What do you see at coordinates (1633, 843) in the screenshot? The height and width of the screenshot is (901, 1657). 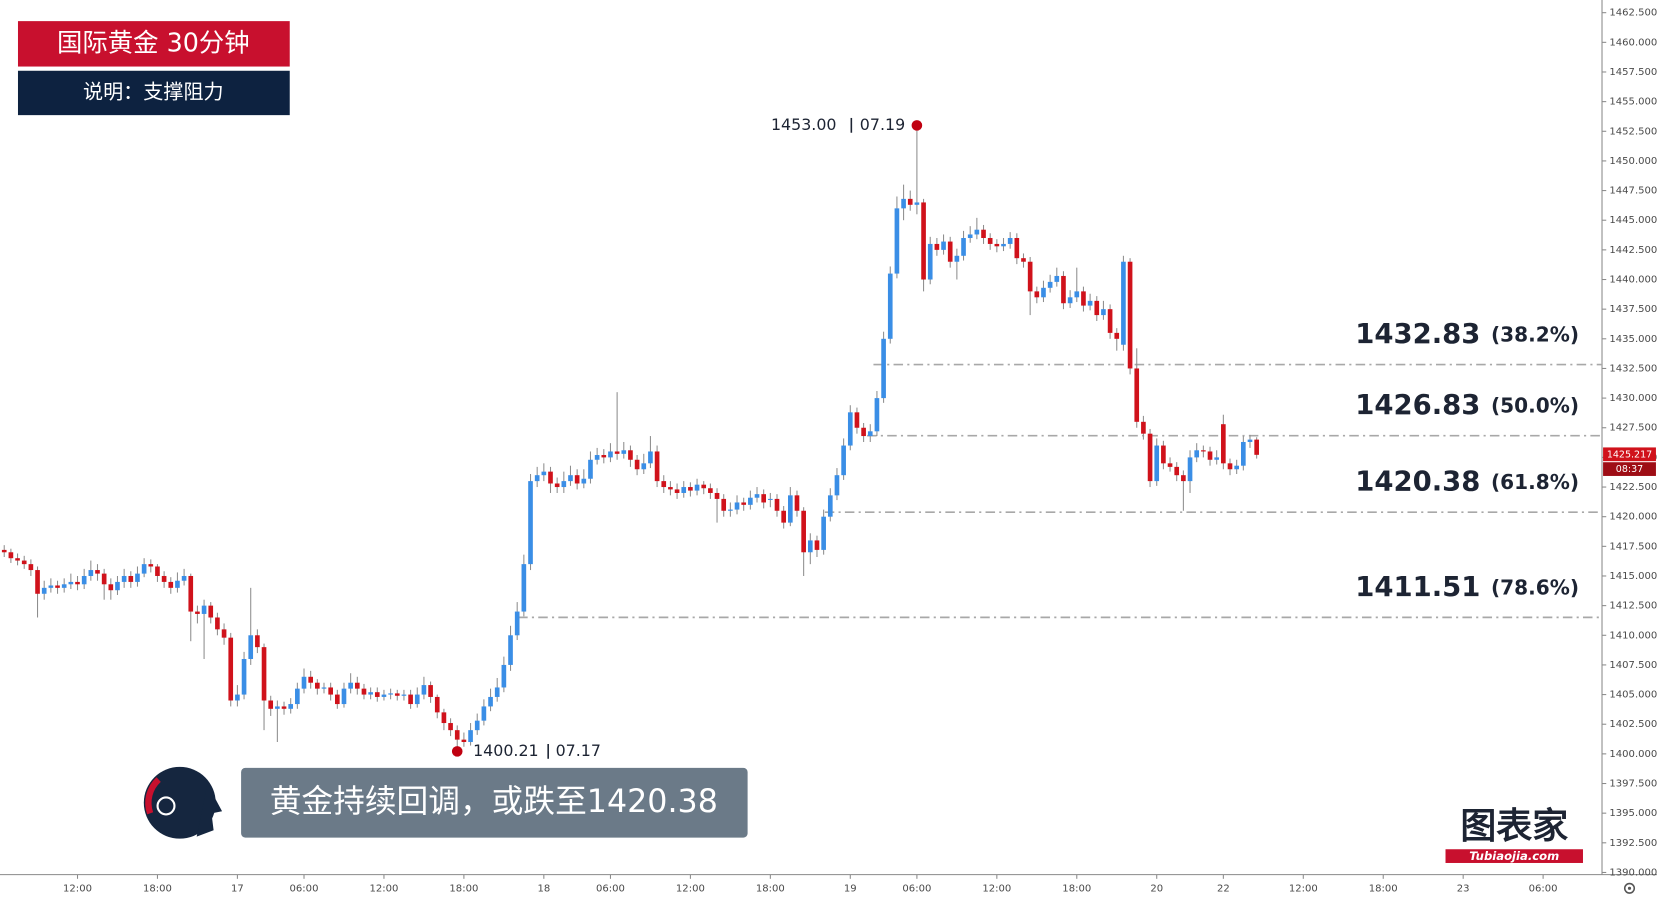 I see `y-tick-label: 1392.500` at bounding box center [1633, 843].